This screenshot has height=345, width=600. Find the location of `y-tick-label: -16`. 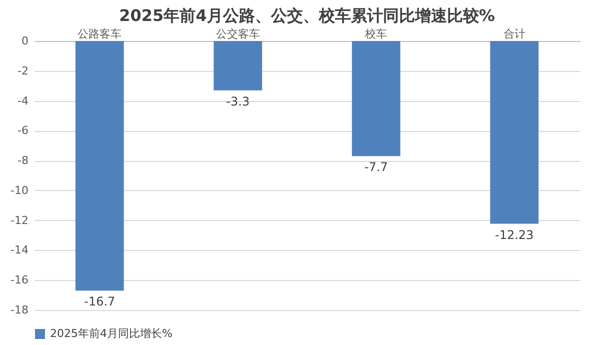

y-tick-label: -16 is located at coordinates (19, 280).